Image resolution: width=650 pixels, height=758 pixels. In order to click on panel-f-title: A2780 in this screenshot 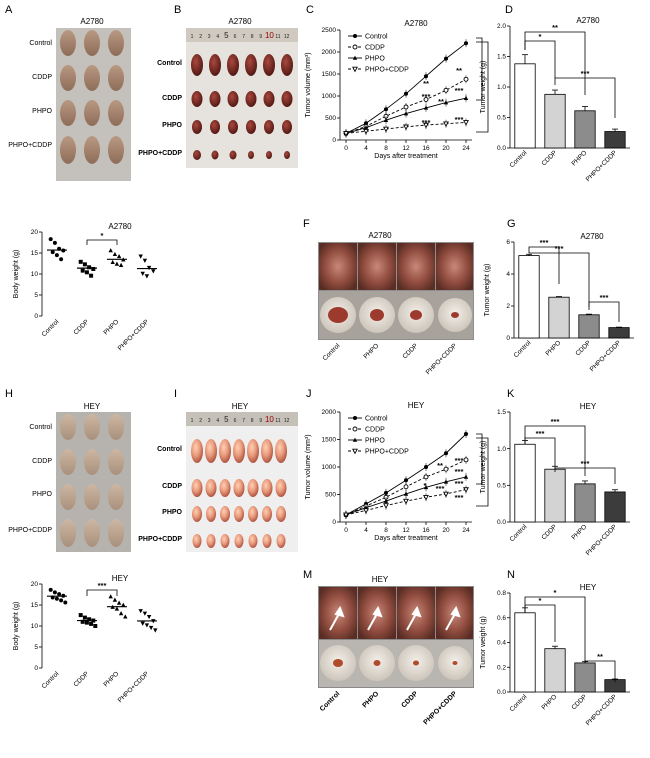, I will do `click(380, 235)`.